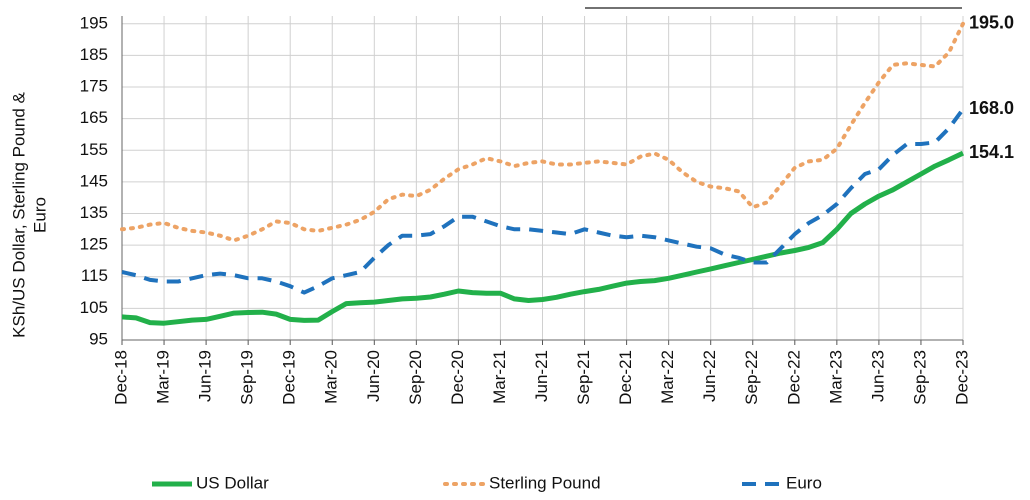 The width and height of the screenshot is (1030, 500). I want to click on x-tick-label: Jun-21, so click(541, 376).